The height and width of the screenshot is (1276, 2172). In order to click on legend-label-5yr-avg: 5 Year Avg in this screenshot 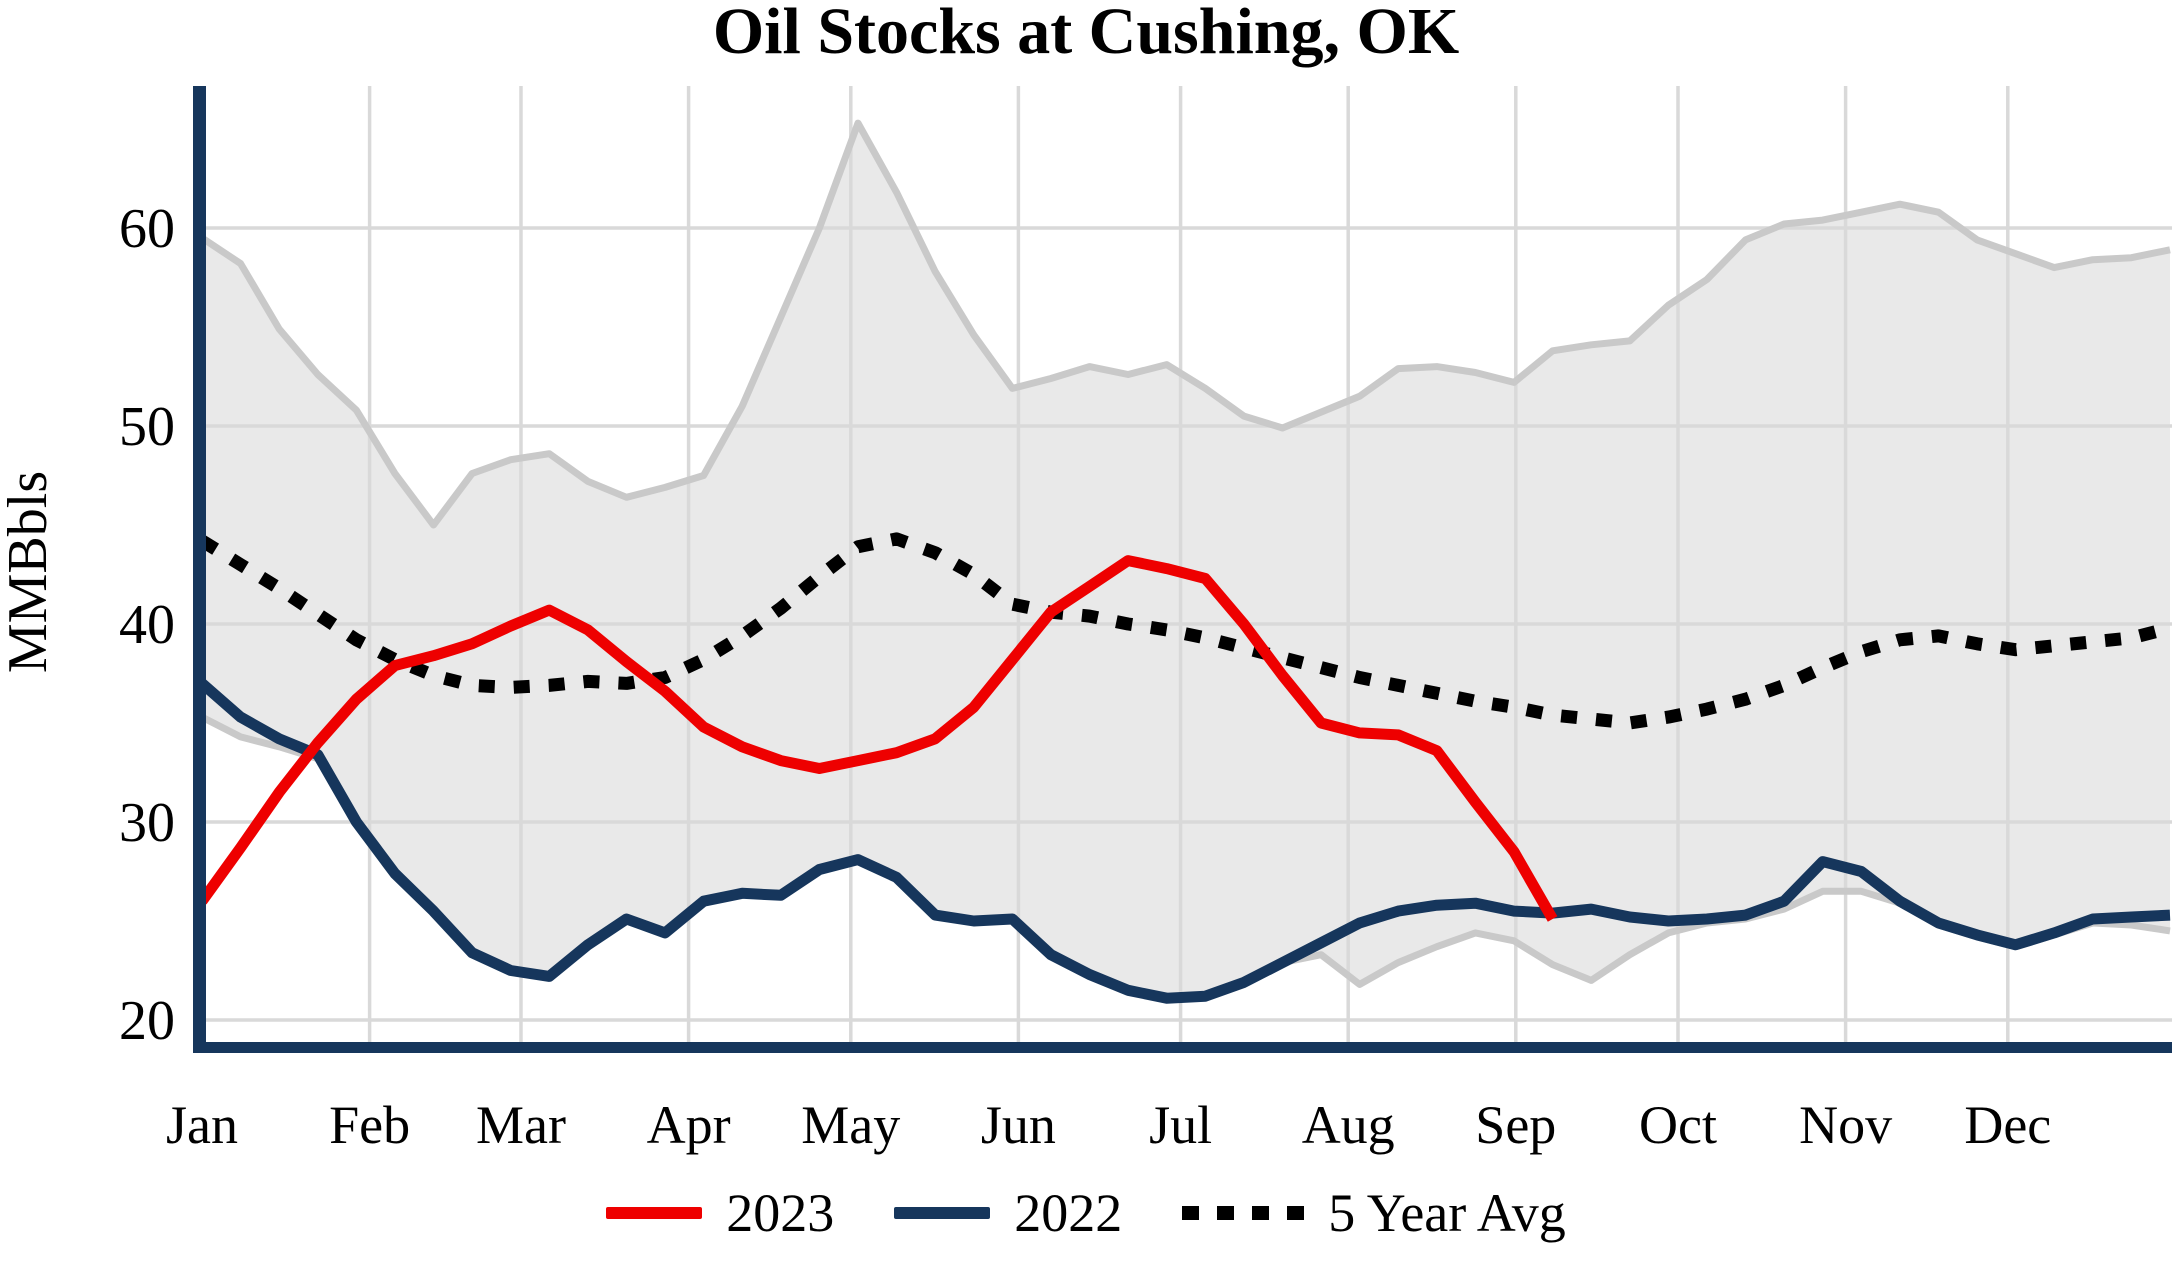, I will do `click(1447, 1213)`.